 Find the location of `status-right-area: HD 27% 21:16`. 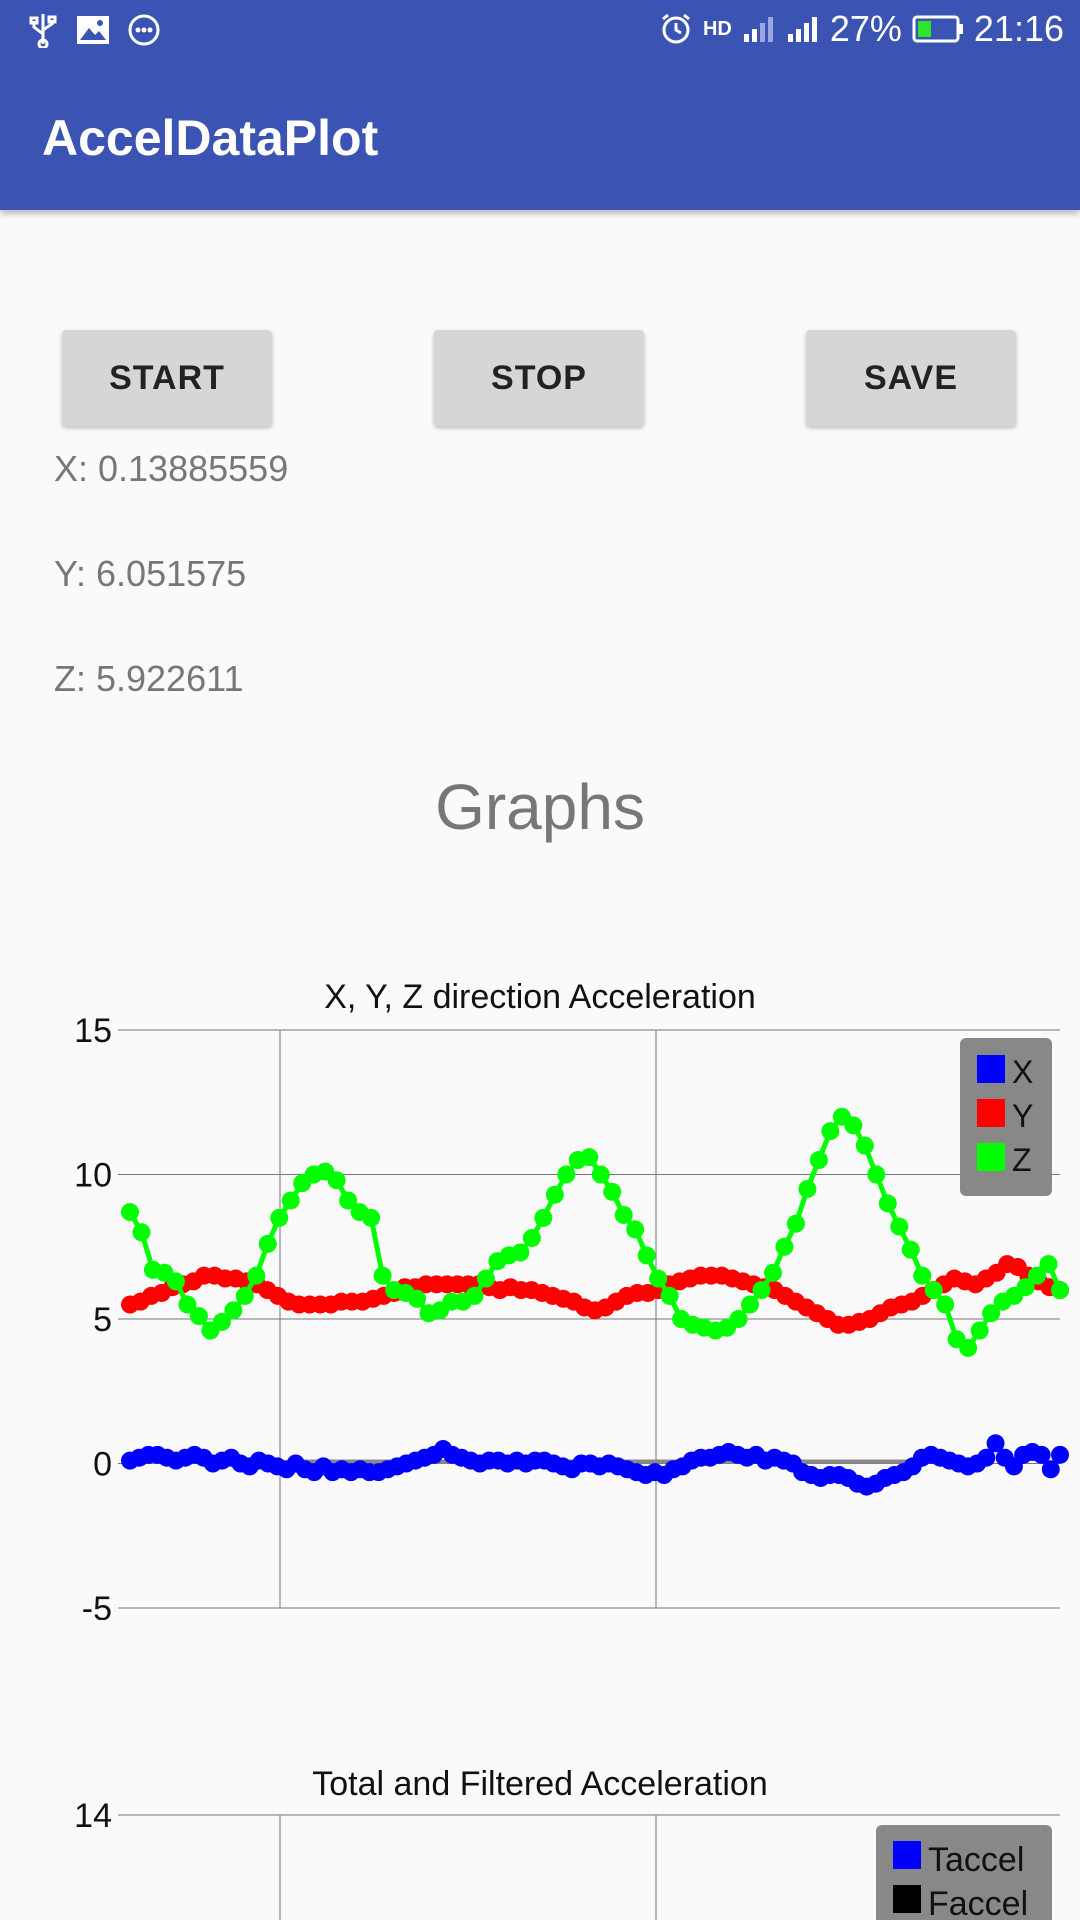

status-right-area: HD 27% 21:16 is located at coordinates (861, 29).